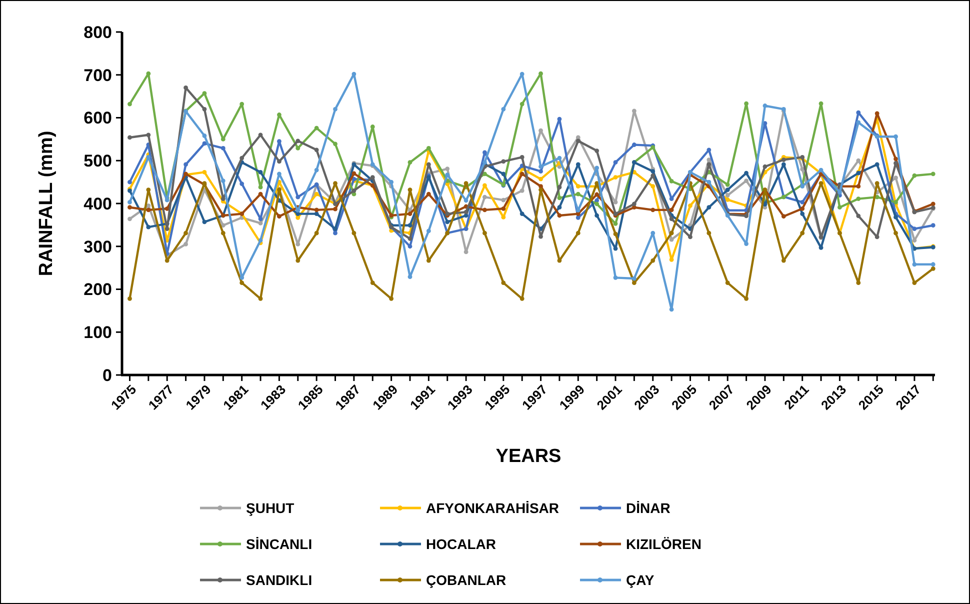 The image size is (970, 604). What do you see at coordinates (98, 332) in the screenshot?
I see `y-tick-label: 100` at bounding box center [98, 332].